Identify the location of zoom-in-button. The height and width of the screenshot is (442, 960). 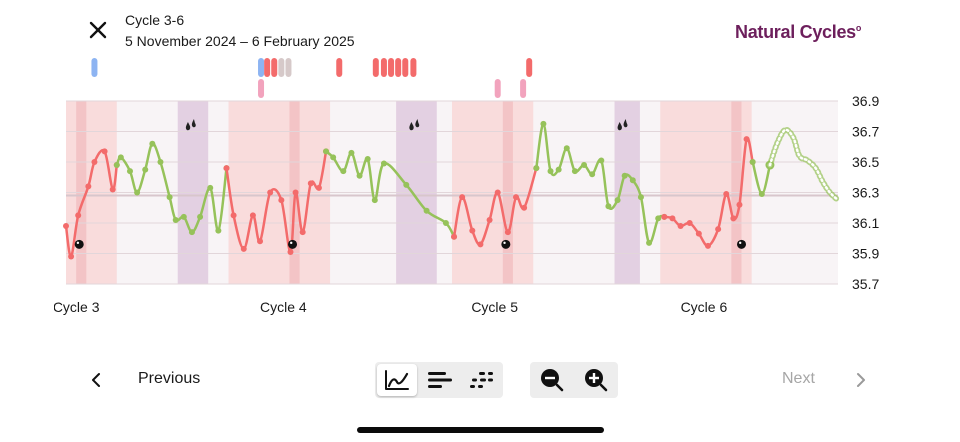
(596, 380).